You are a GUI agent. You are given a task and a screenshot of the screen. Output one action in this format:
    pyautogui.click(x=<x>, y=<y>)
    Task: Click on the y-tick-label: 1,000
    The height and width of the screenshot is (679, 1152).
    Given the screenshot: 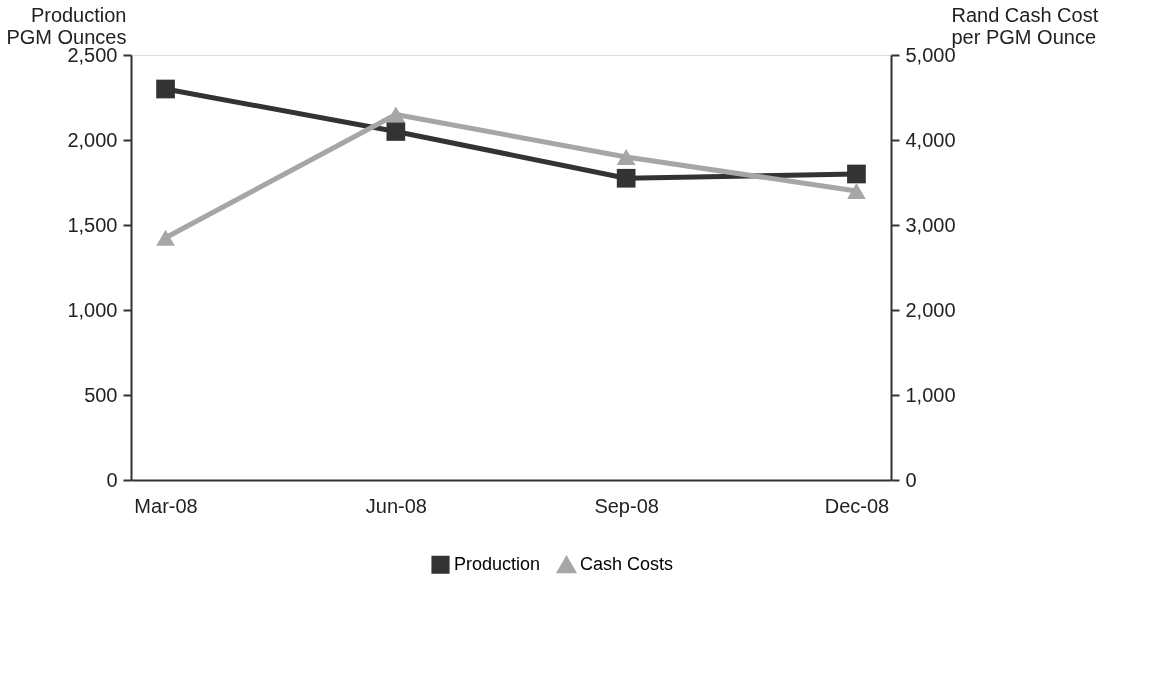 What is the action you would take?
    pyautogui.click(x=92, y=309)
    